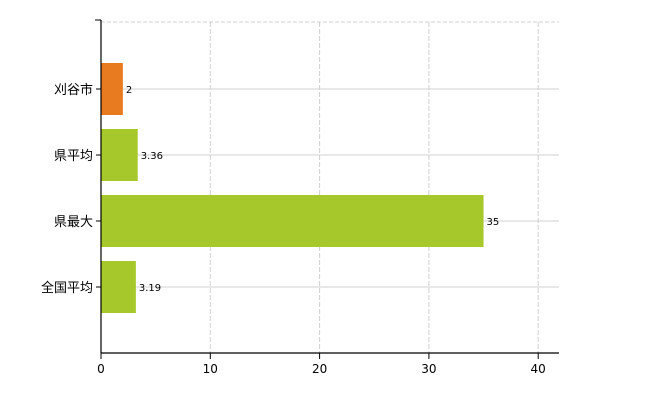 This screenshot has width=650, height=400. Describe the element at coordinates (101, 369) in the screenshot. I see `x-tick-label: 0` at that location.